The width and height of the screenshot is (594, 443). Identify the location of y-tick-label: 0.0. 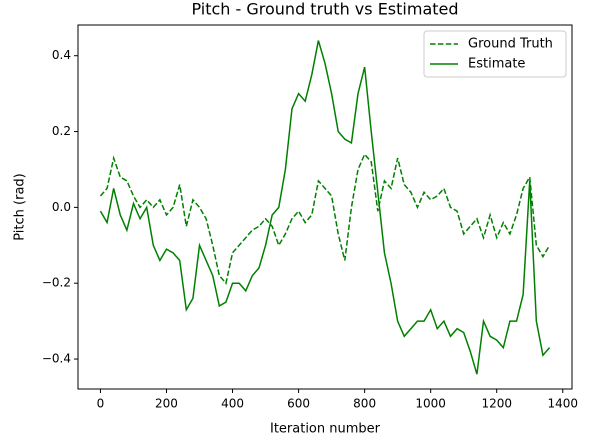
(61, 207).